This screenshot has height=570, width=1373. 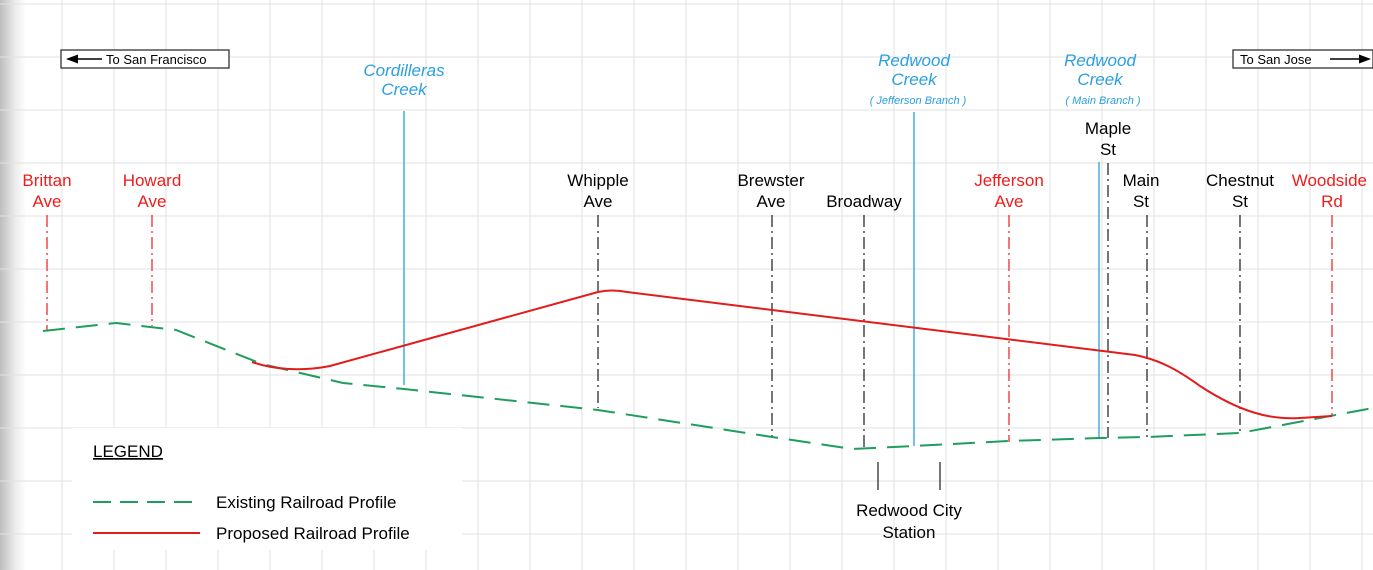 What do you see at coordinates (1108, 278) in the screenshot?
I see `street-maple-st: Maple St` at bounding box center [1108, 278].